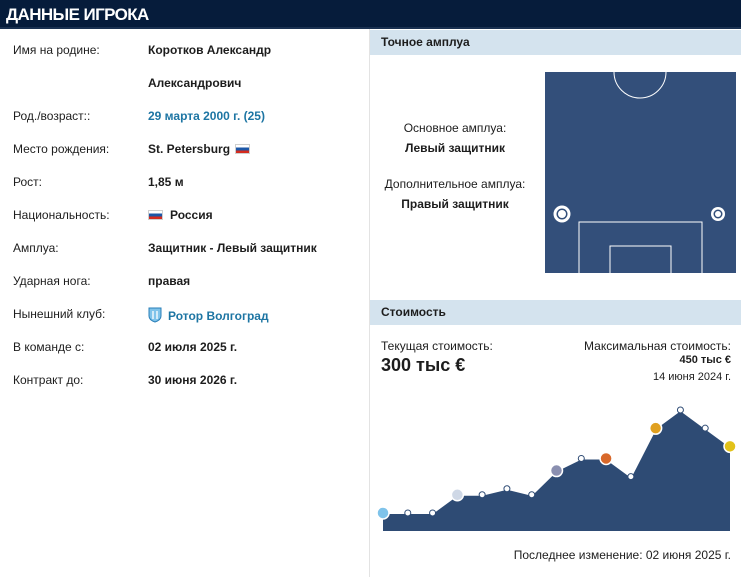 This screenshot has width=741, height=577. What do you see at coordinates (59, 314) in the screenshot?
I see `info-label: Нынешний клуб:` at bounding box center [59, 314].